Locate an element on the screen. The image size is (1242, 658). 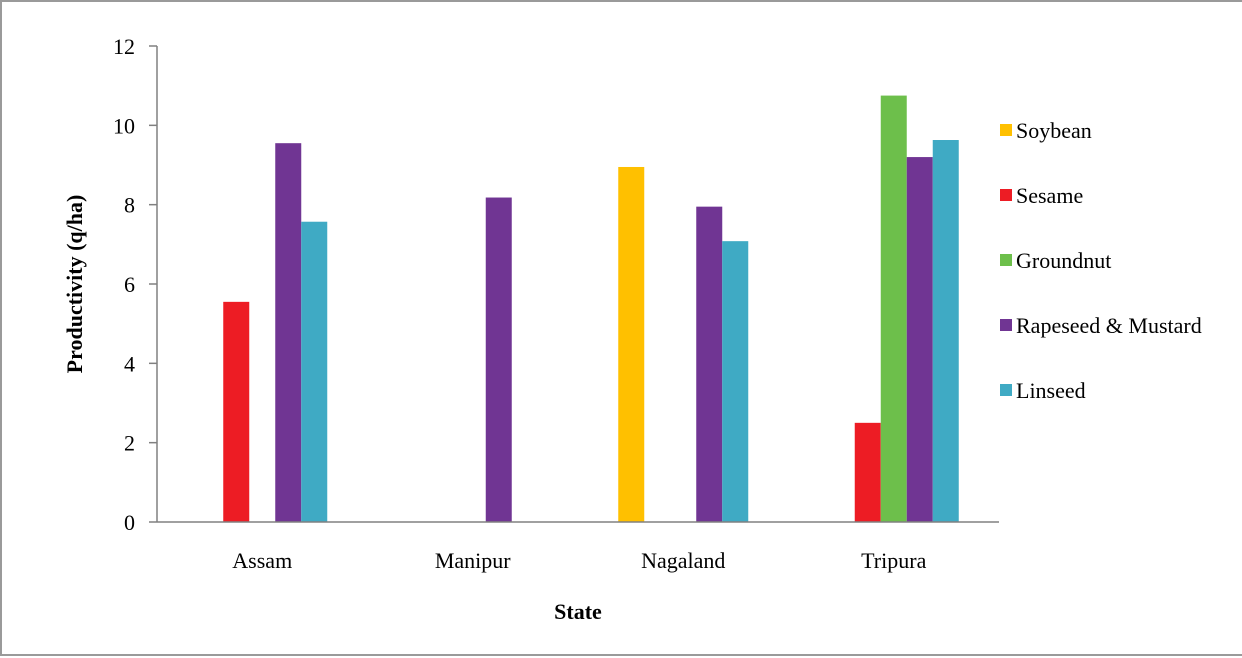
legend-label: Soybean is located at coordinates (1054, 130).